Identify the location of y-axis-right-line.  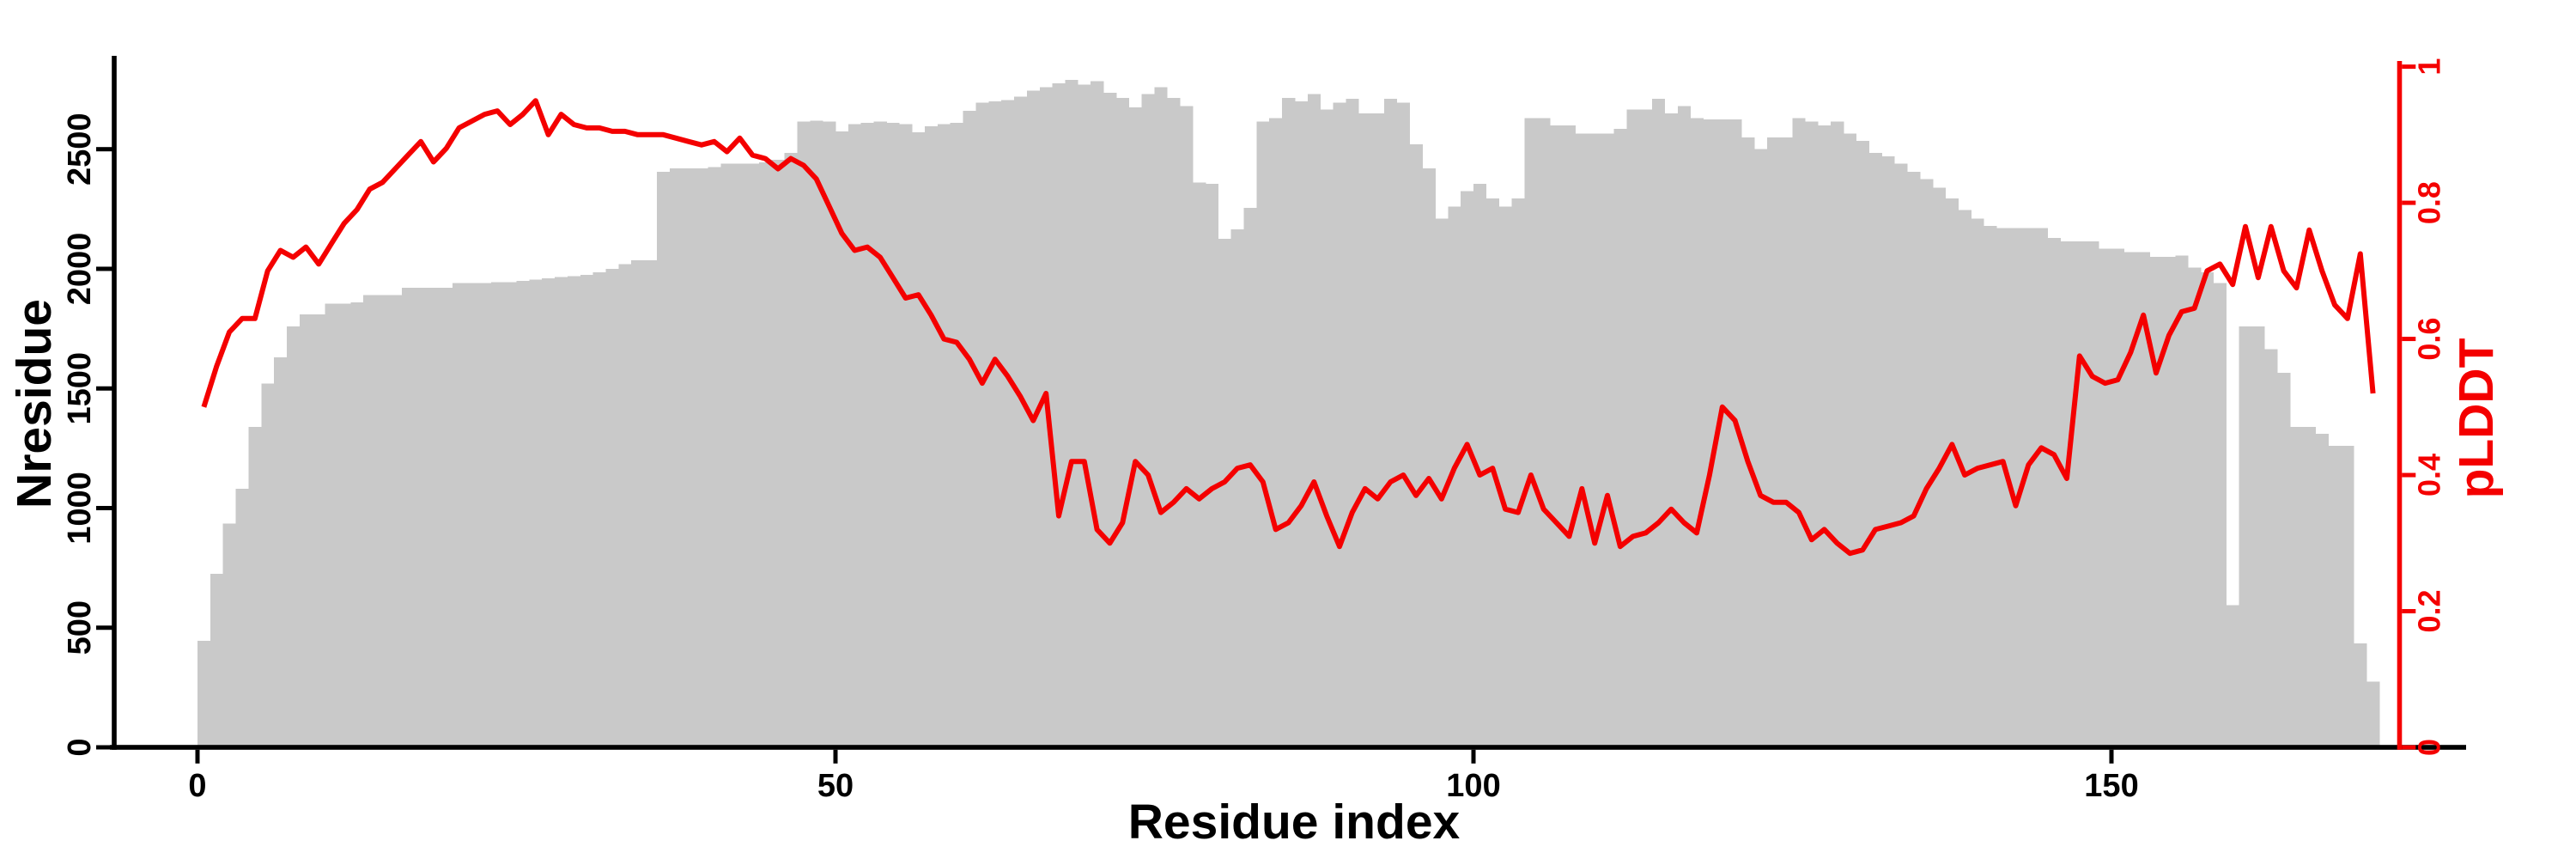
(2400, 406).